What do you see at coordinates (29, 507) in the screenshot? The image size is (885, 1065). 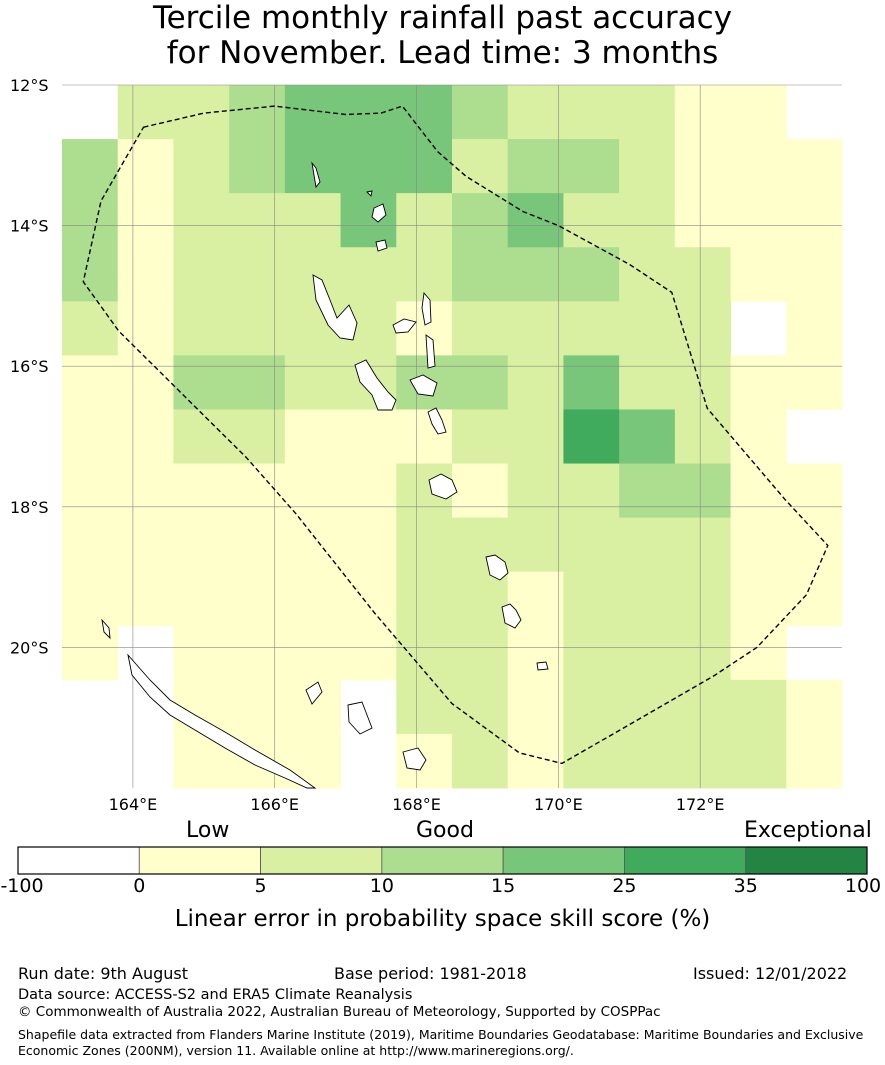 I see `lat-tick-label: 18°S` at bounding box center [29, 507].